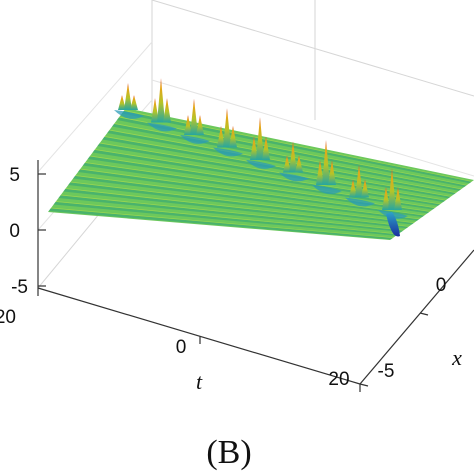 The height and width of the screenshot is (474, 474). I want to click on t-tick-label: 0, so click(181, 347).